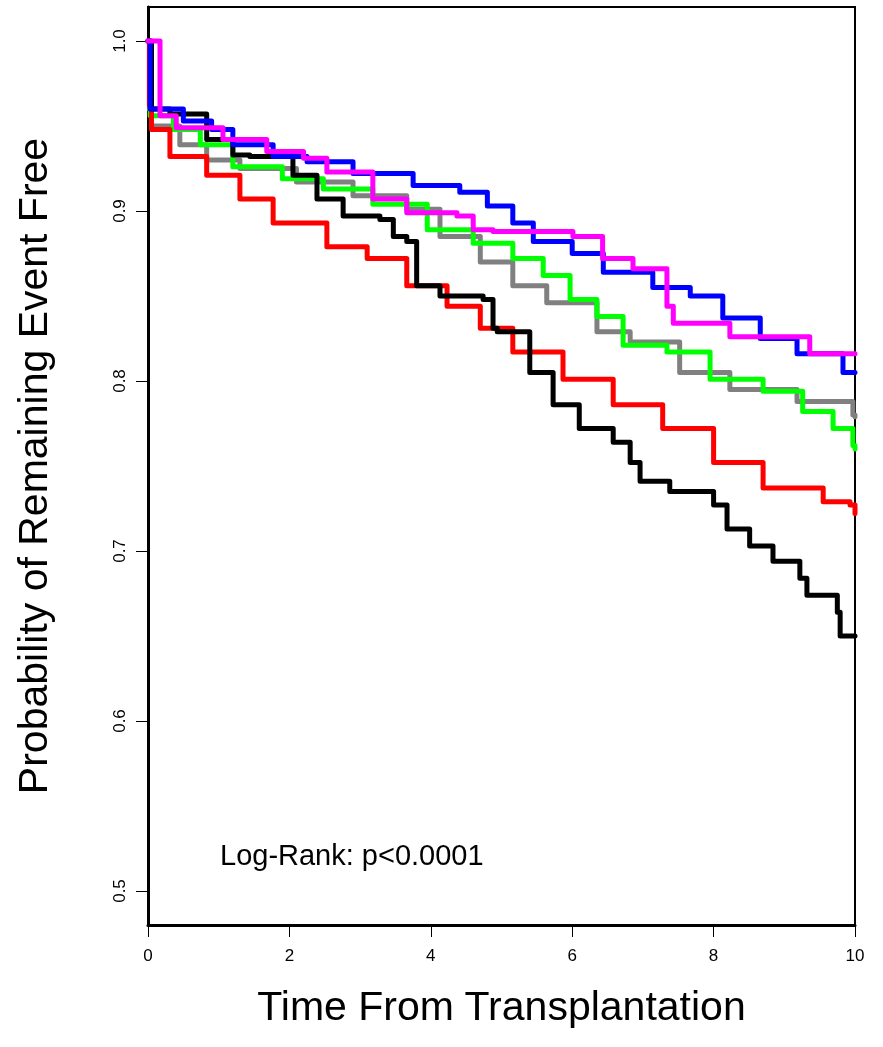 Image resolution: width=883 pixels, height=1047 pixels. Describe the element at coordinates (119, 211) in the screenshot. I see `y-tick-label: 0.9` at that location.